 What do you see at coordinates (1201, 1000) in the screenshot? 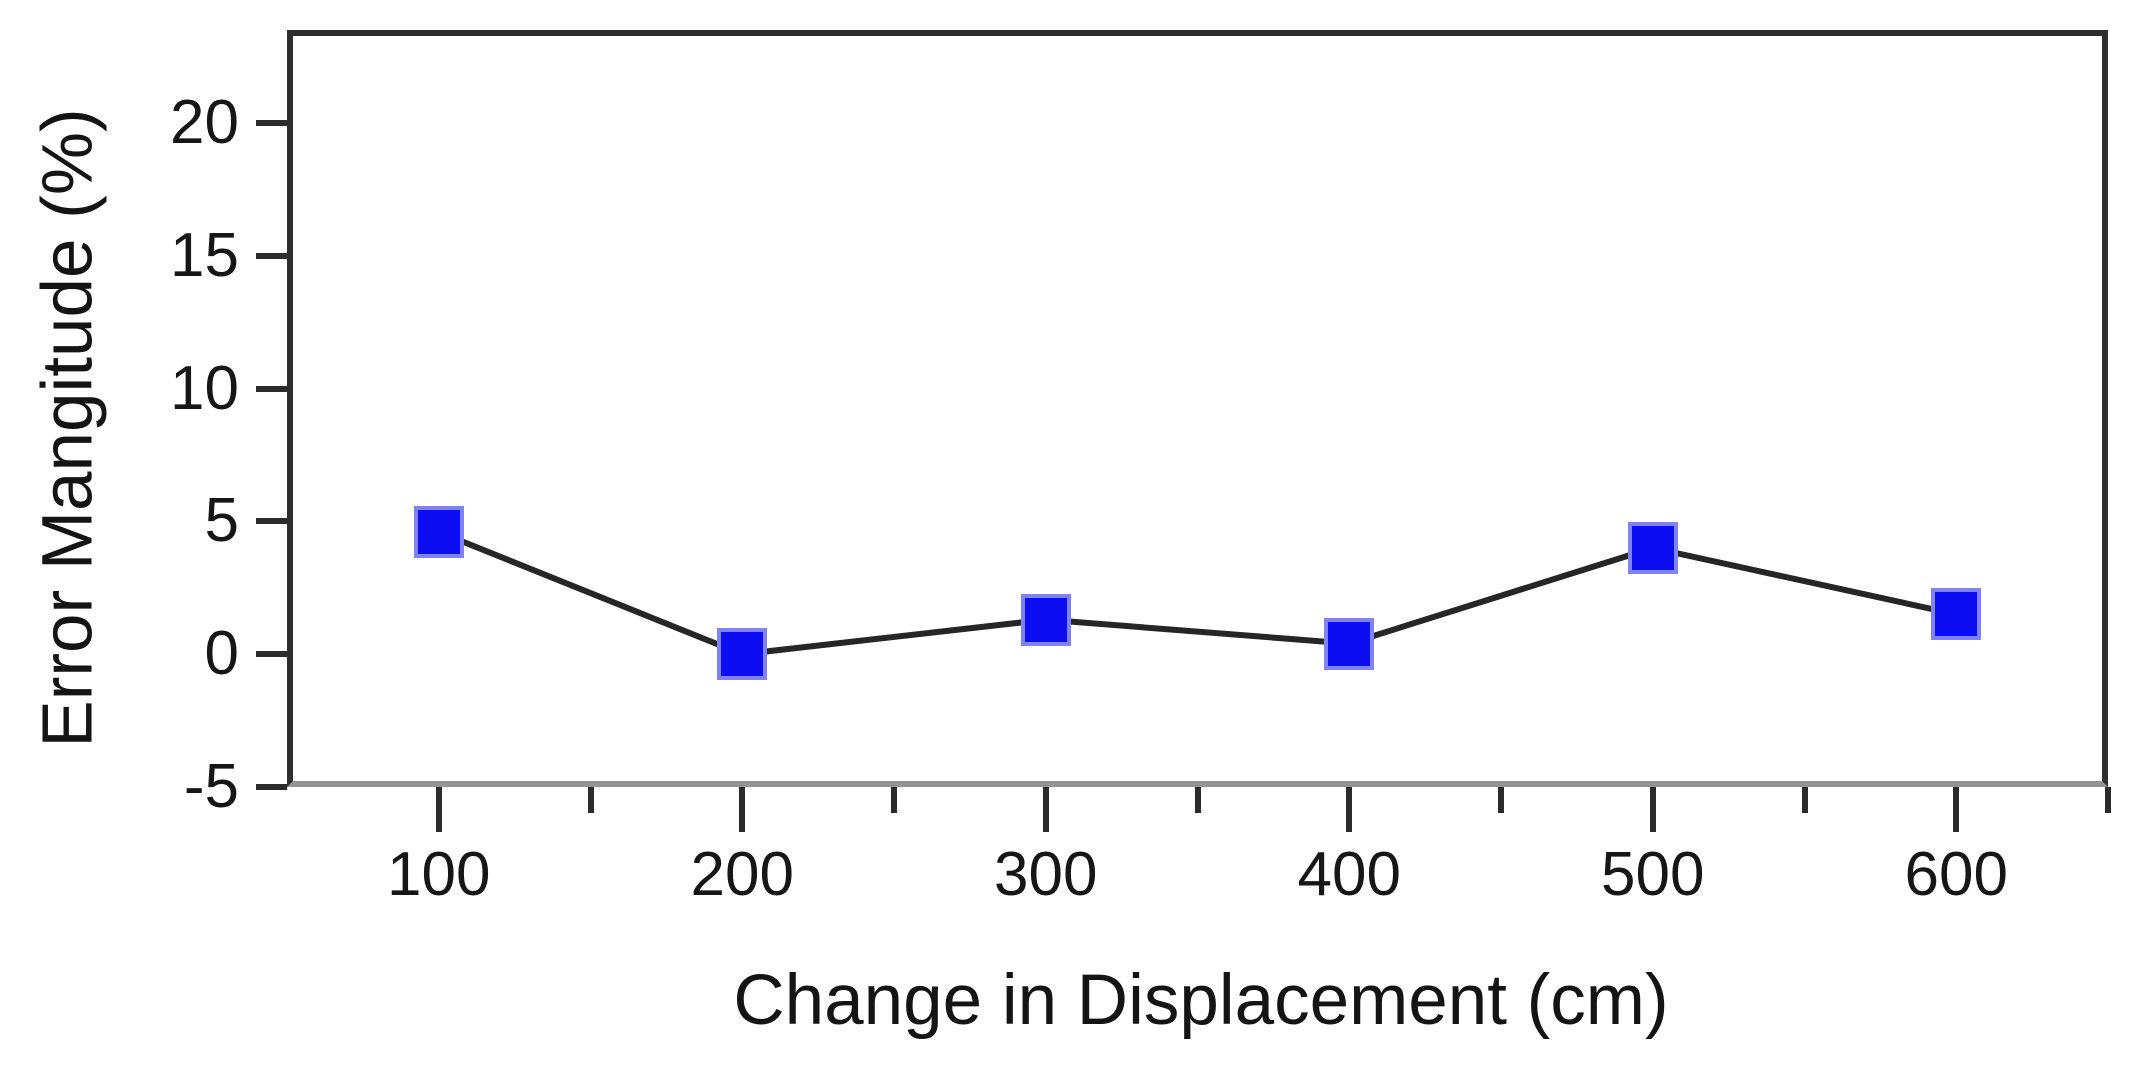
I see `x-axis-title: Change in Displacement (cm)` at bounding box center [1201, 1000].